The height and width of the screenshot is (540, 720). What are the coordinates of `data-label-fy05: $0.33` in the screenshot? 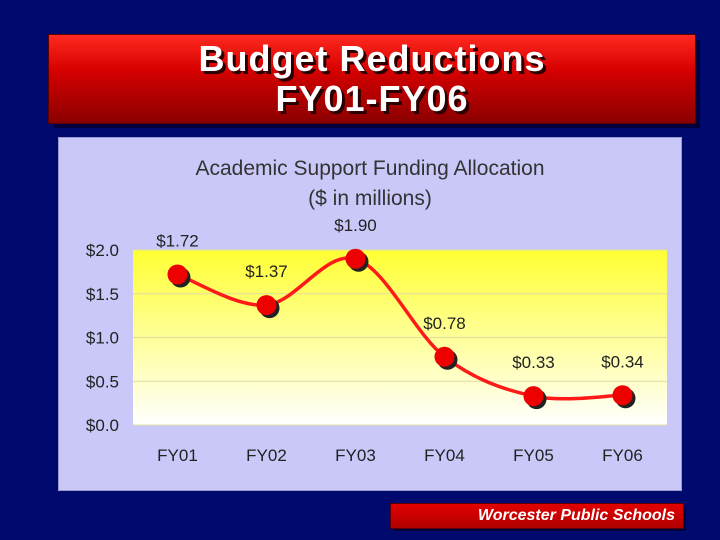 It's located at (533, 362).